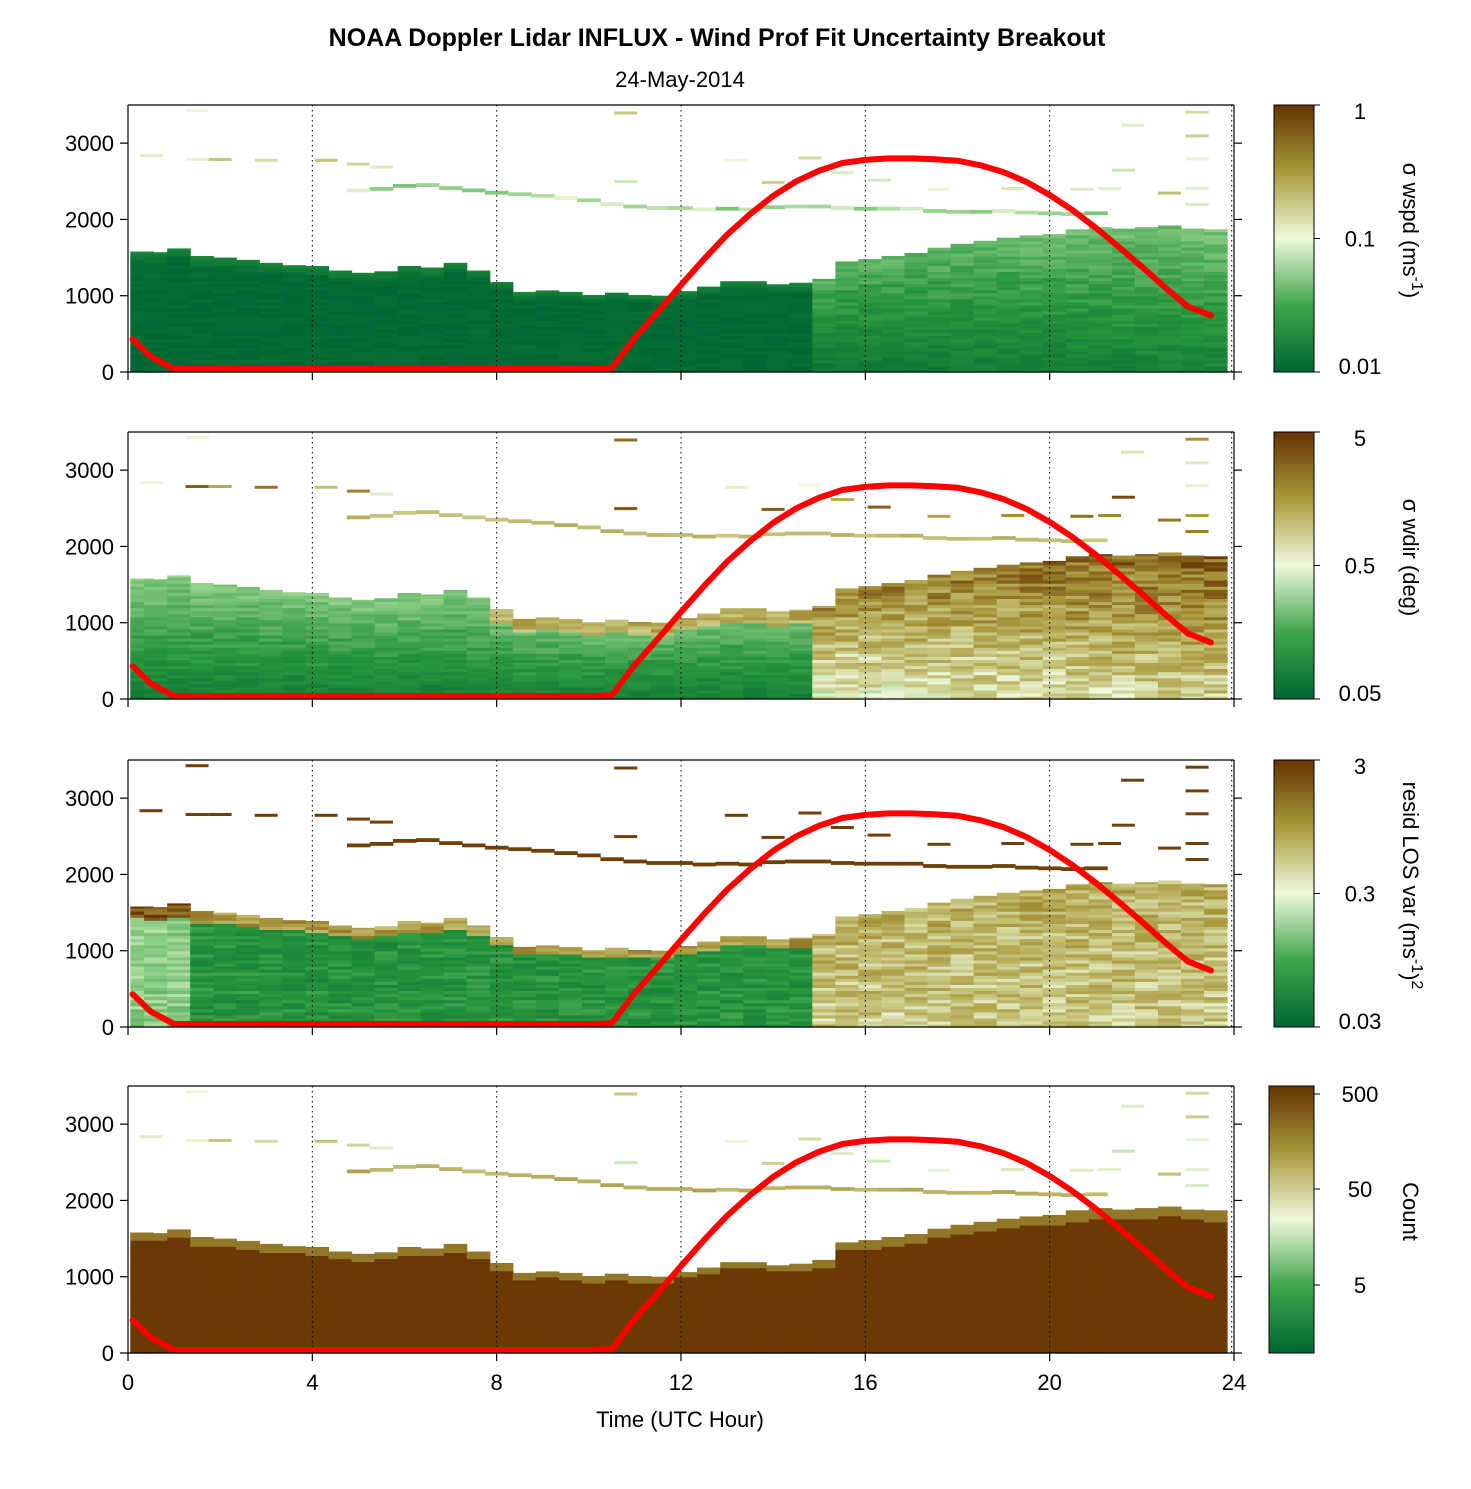 This screenshot has height=1489, width=1471. What do you see at coordinates (679, 896) in the screenshot?
I see `heatmap-resid` at bounding box center [679, 896].